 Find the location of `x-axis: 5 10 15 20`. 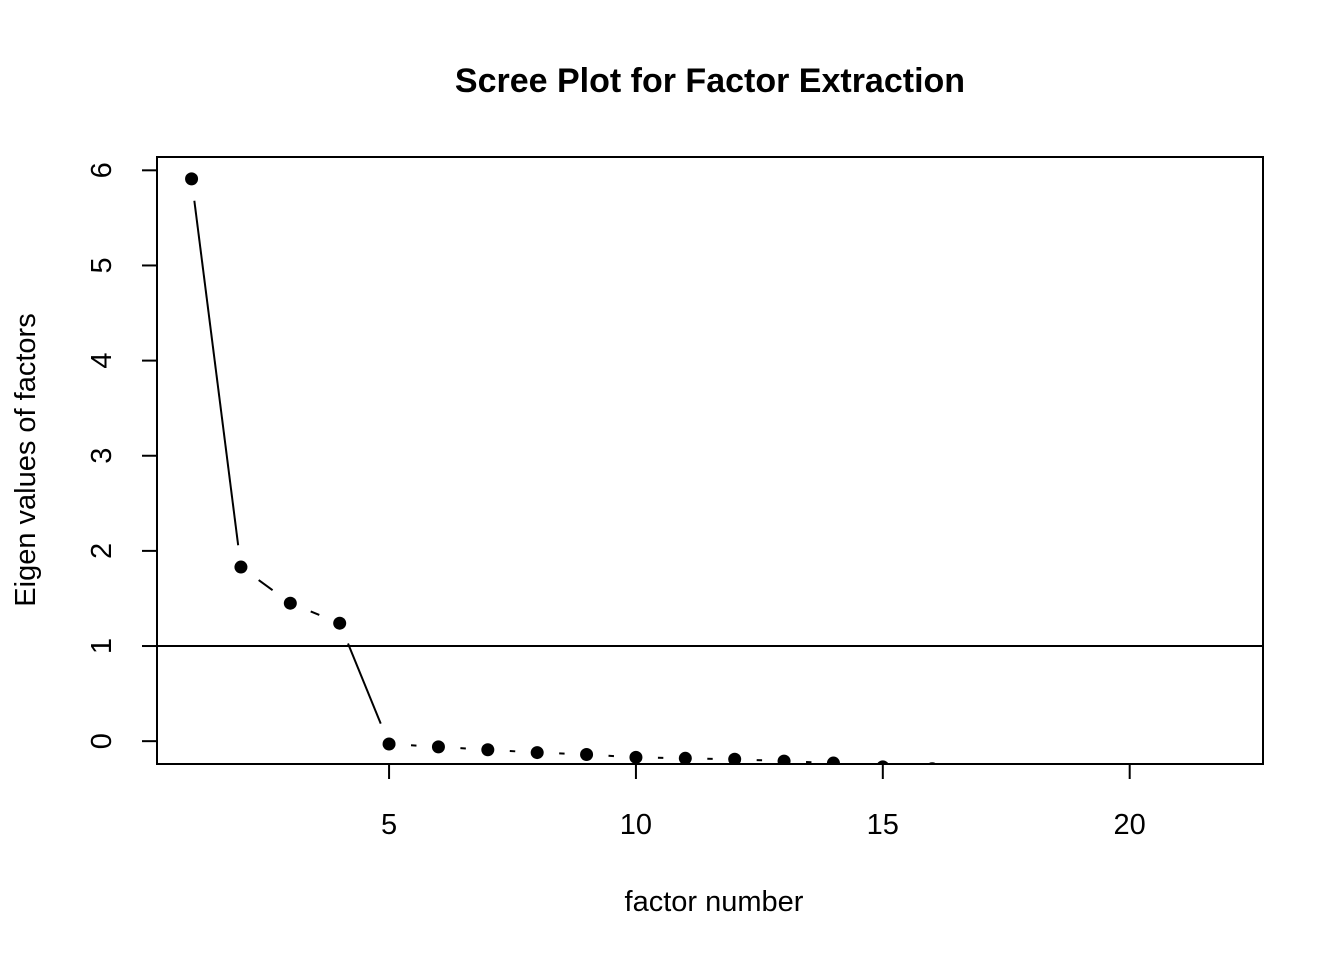

x-axis: 5 10 15 20 is located at coordinates (763, 802).